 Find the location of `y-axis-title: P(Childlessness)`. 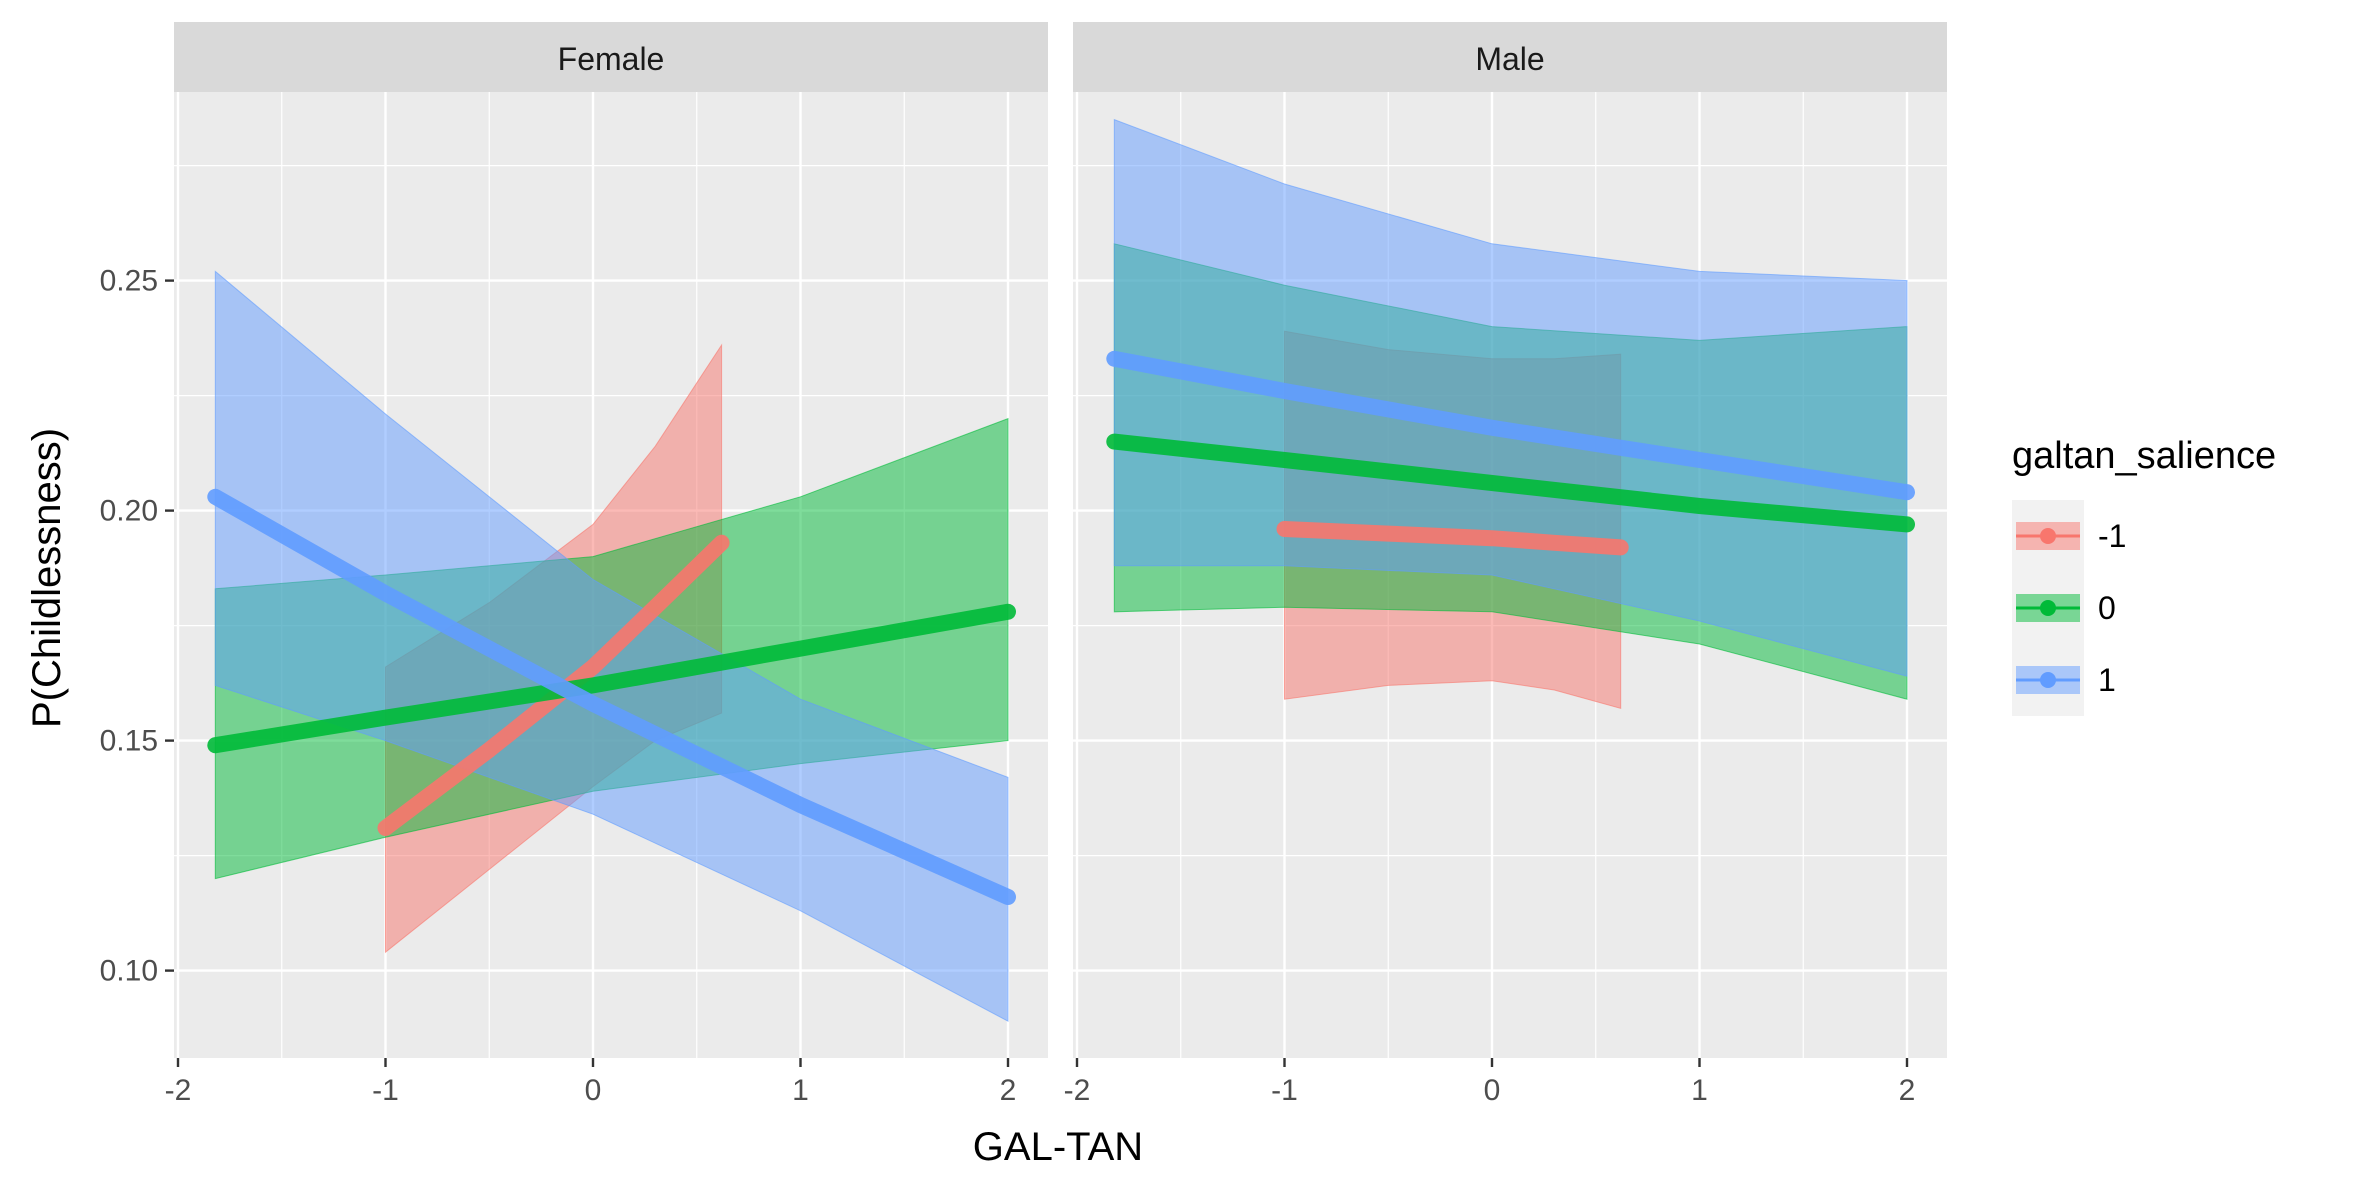

y-axis-title: P(Childlessness) is located at coordinates (47, 578).